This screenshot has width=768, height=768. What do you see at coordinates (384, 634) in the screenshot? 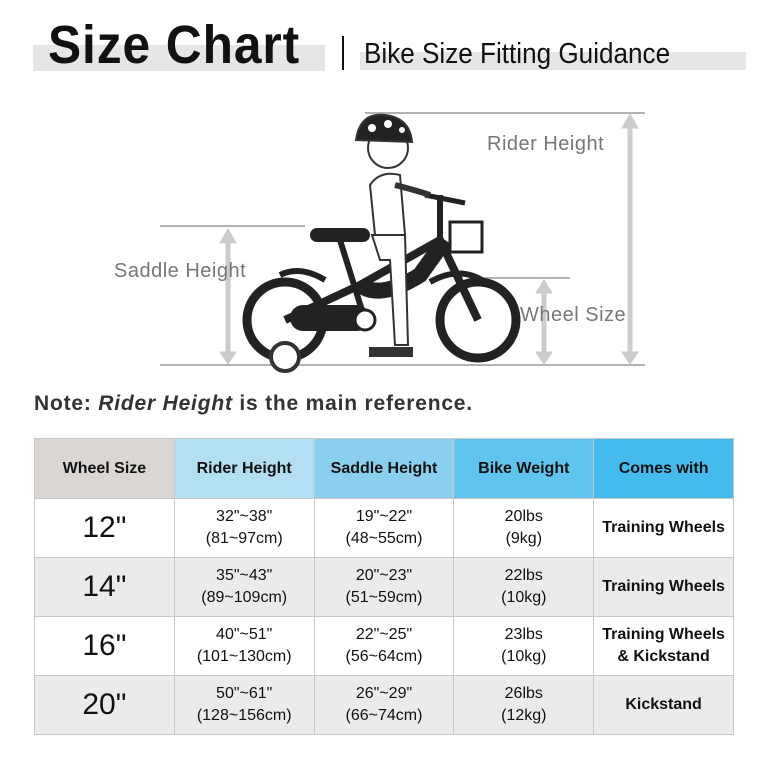
I see `saddle-height-cell-saddle_in: 22"~25"` at bounding box center [384, 634].